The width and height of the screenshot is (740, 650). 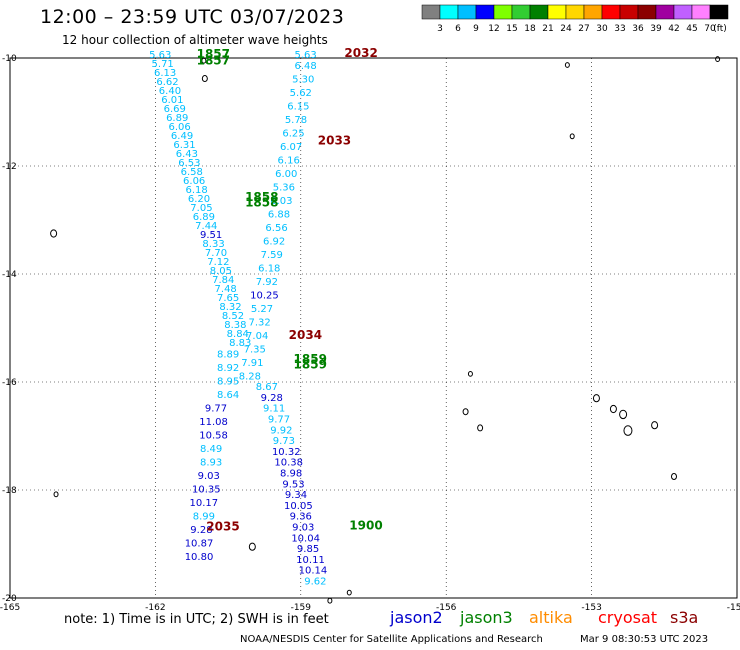 I want to click on swh-data-label: 8.28, so click(x=250, y=376).